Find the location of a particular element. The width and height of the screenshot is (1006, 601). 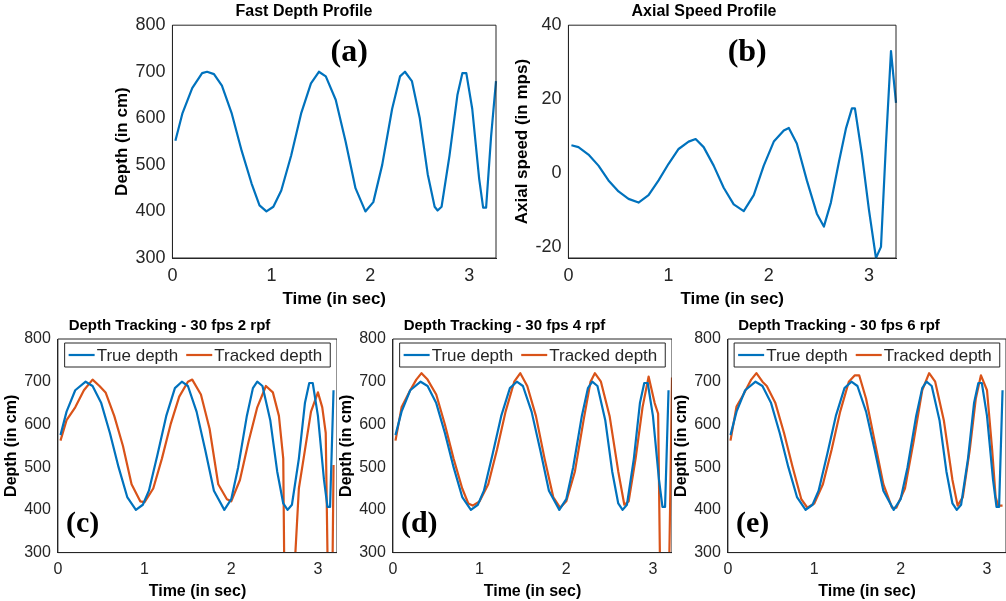

chart-title: Axial Speed Profile is located at coordinates (704, 11).